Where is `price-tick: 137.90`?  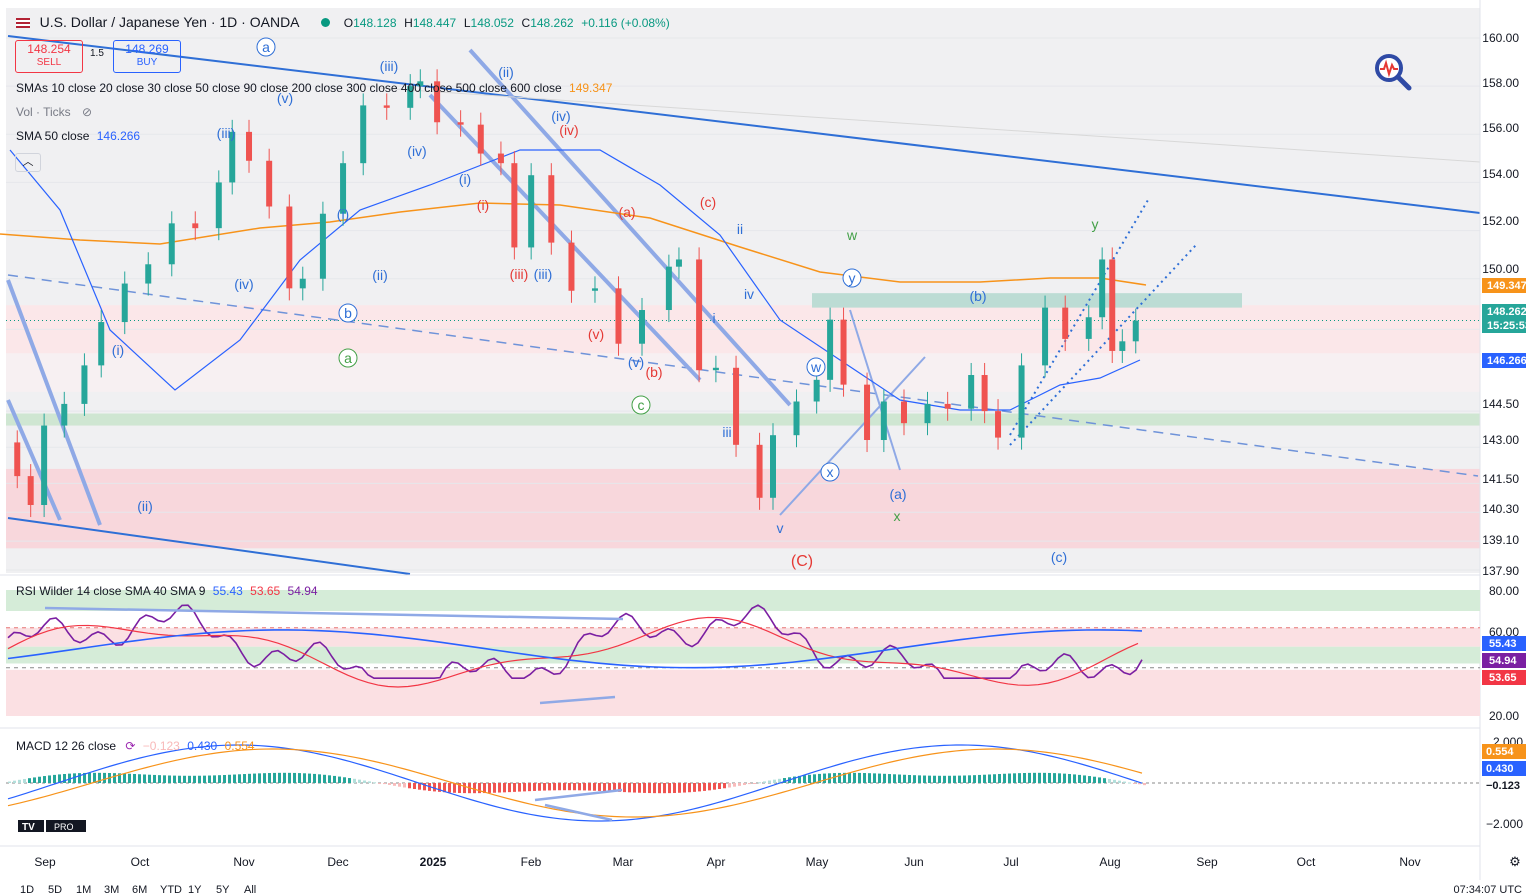
price-tick: 137.90 is located at coordinates (1500, 571).